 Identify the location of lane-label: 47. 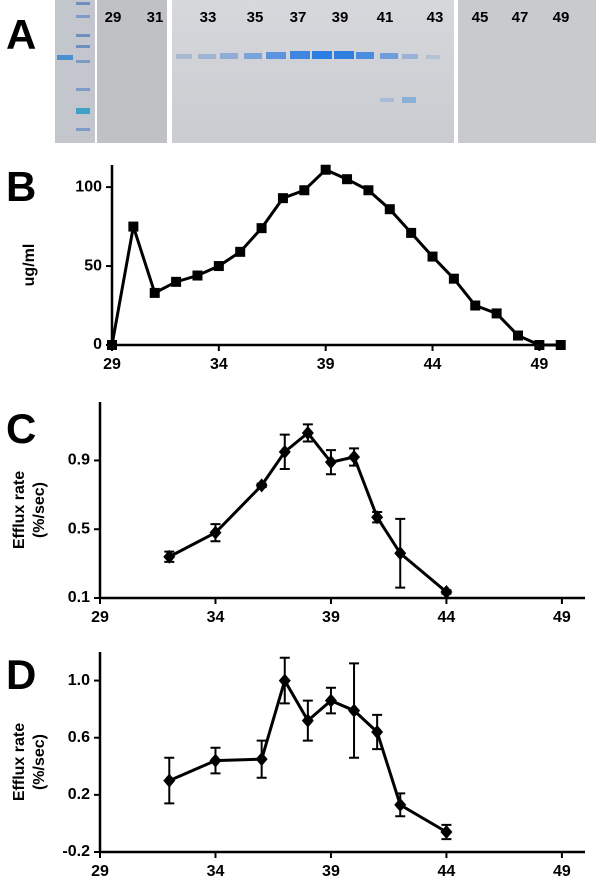
(520, 17).